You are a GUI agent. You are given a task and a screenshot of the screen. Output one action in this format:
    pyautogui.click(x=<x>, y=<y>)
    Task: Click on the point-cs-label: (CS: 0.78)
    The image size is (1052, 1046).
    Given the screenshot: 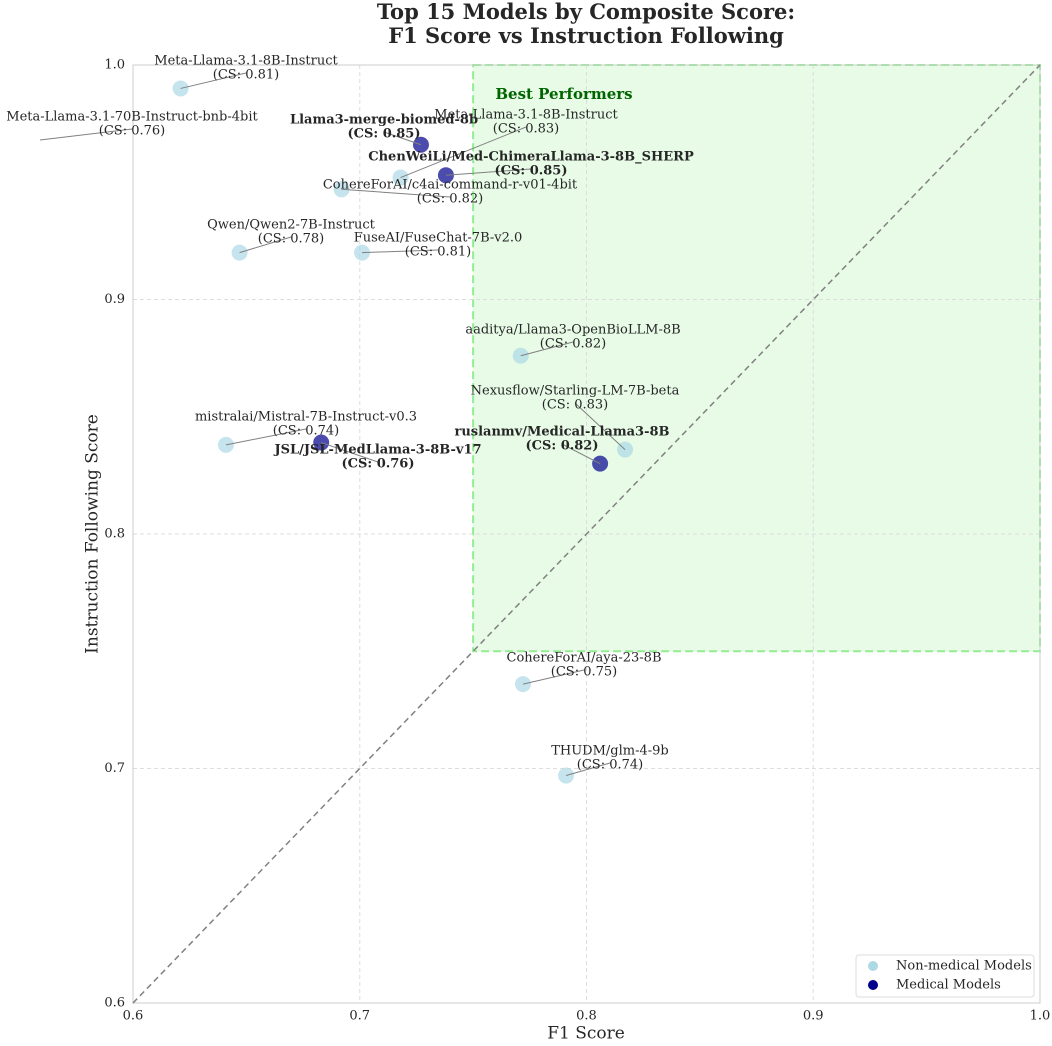 What is the action you would take?
    pyautogui.click(x=291, y=239)
    